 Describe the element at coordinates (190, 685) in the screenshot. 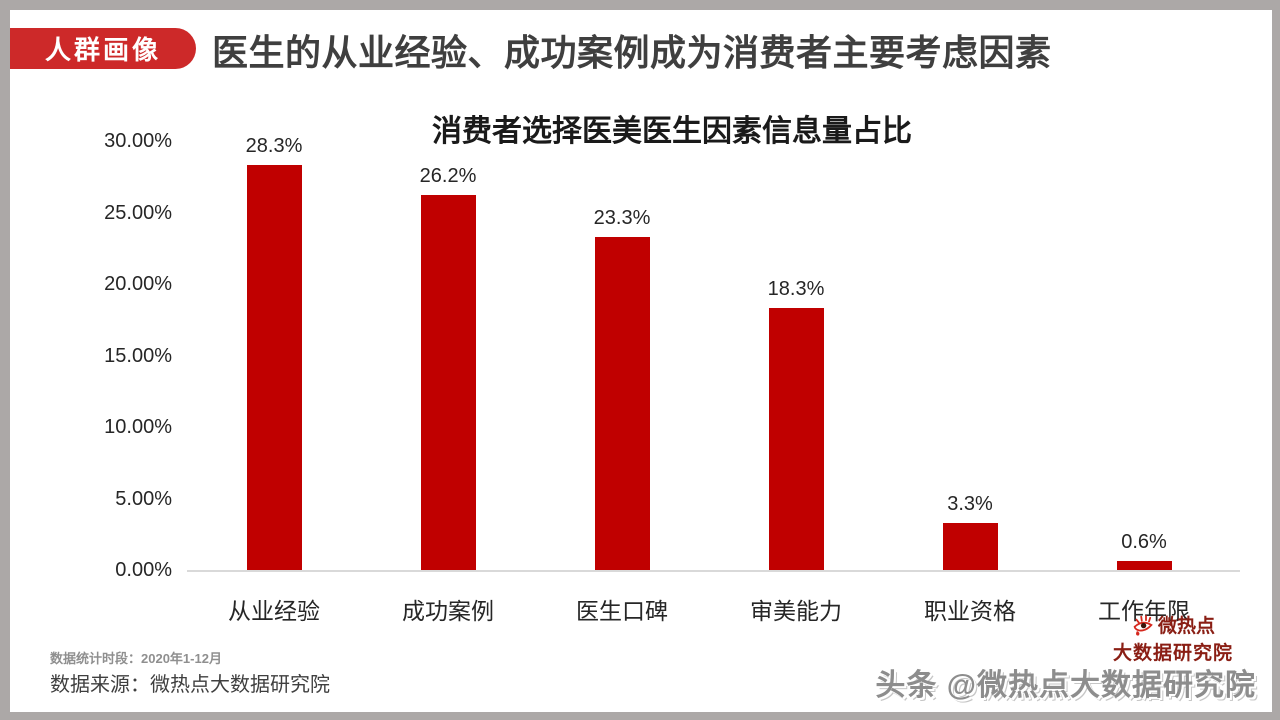

I see `data-source-label: 数据来源：微热点大数据研究院` at that location.